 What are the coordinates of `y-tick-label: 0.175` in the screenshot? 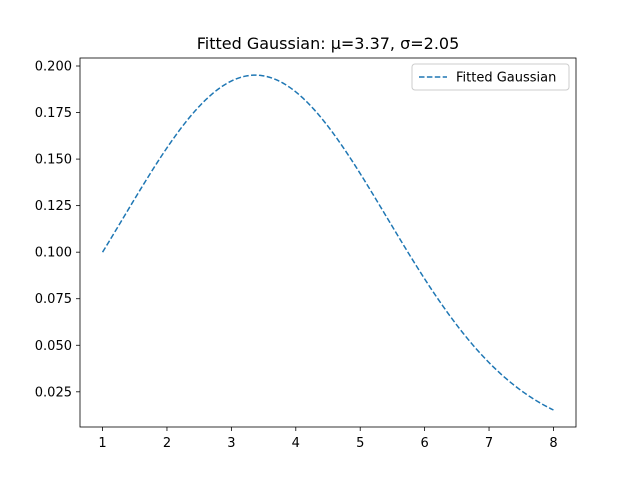 It's located at (53, 113).